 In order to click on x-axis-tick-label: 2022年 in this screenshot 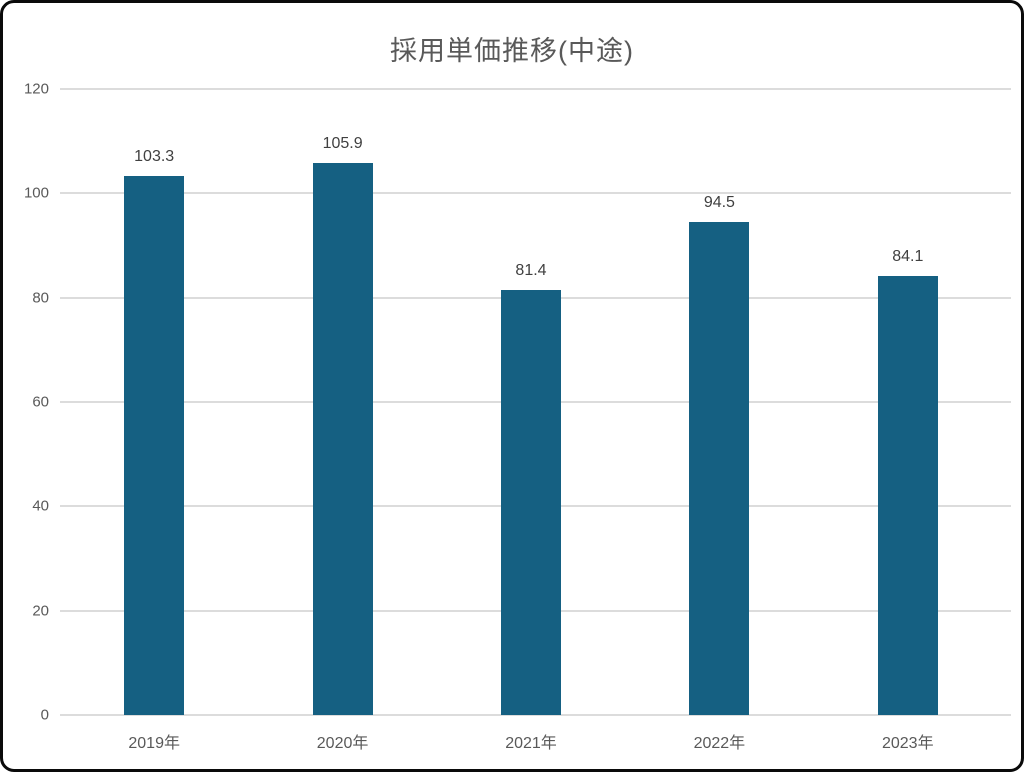, I will do `click(719, 743)`.